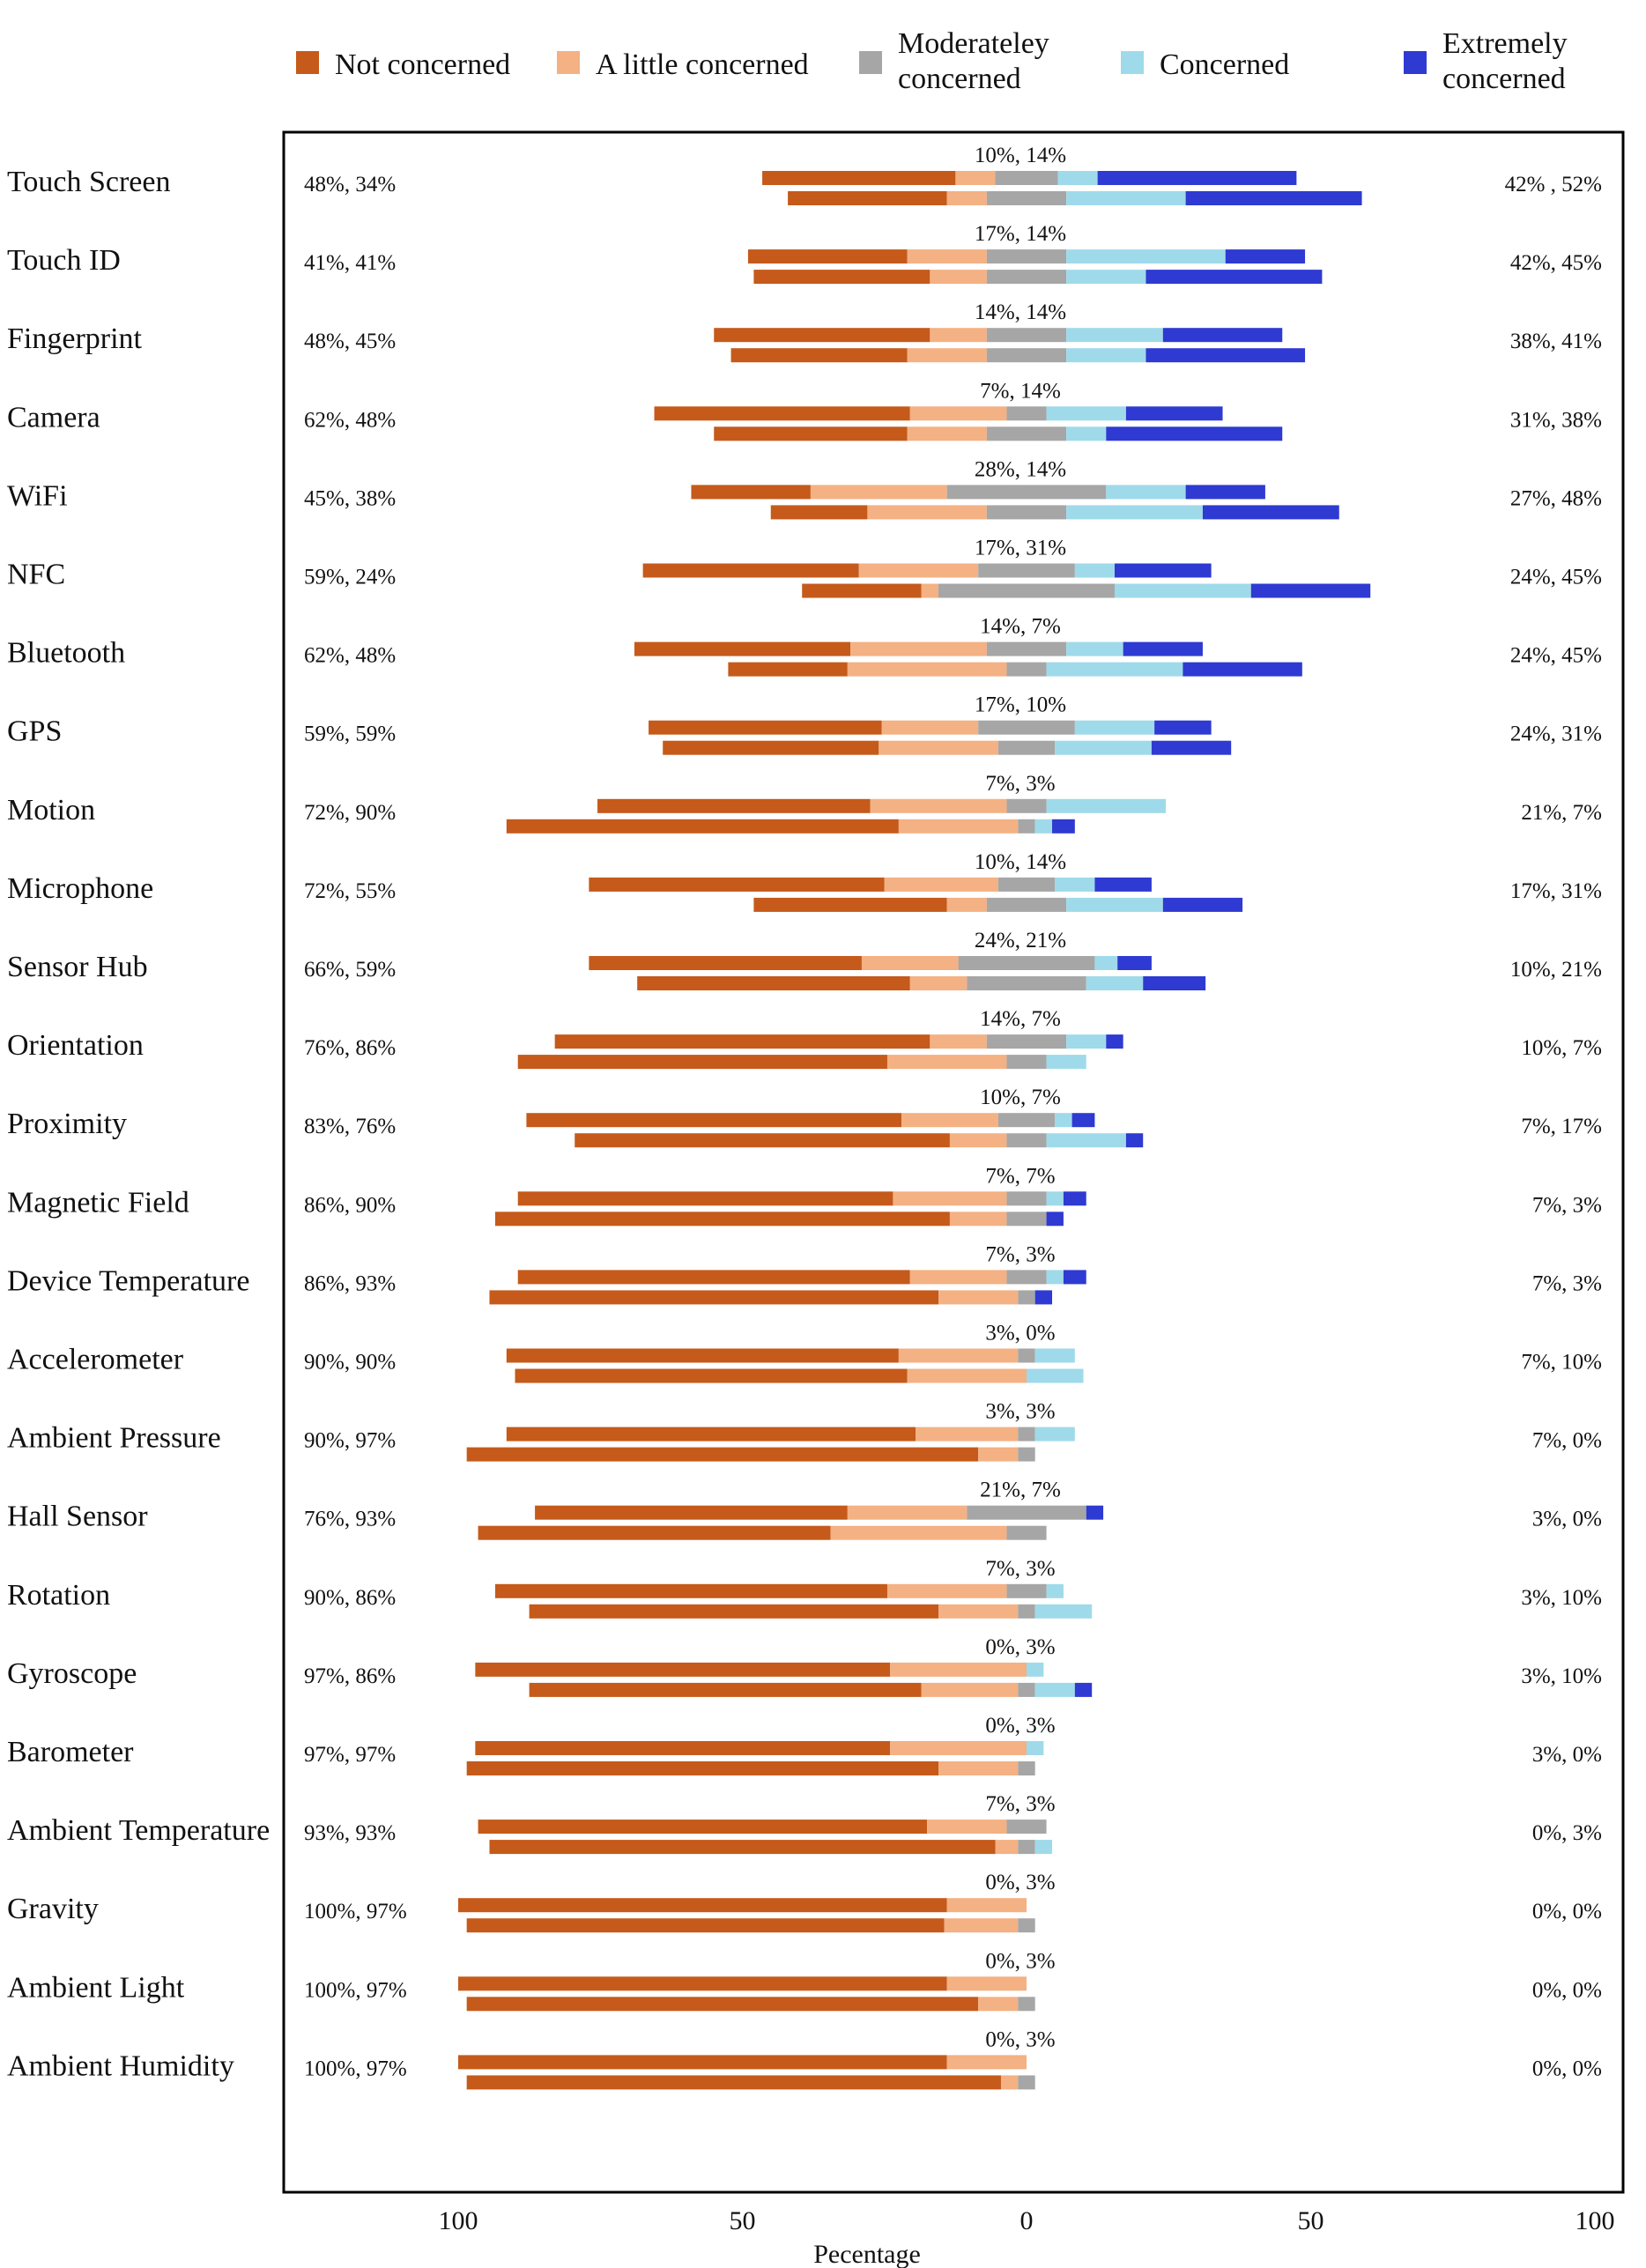  What do you see at coordinates (702, 64) in the screenshot?
I see `legend-label-little: A little concerned` at bounding box center [702, 64].